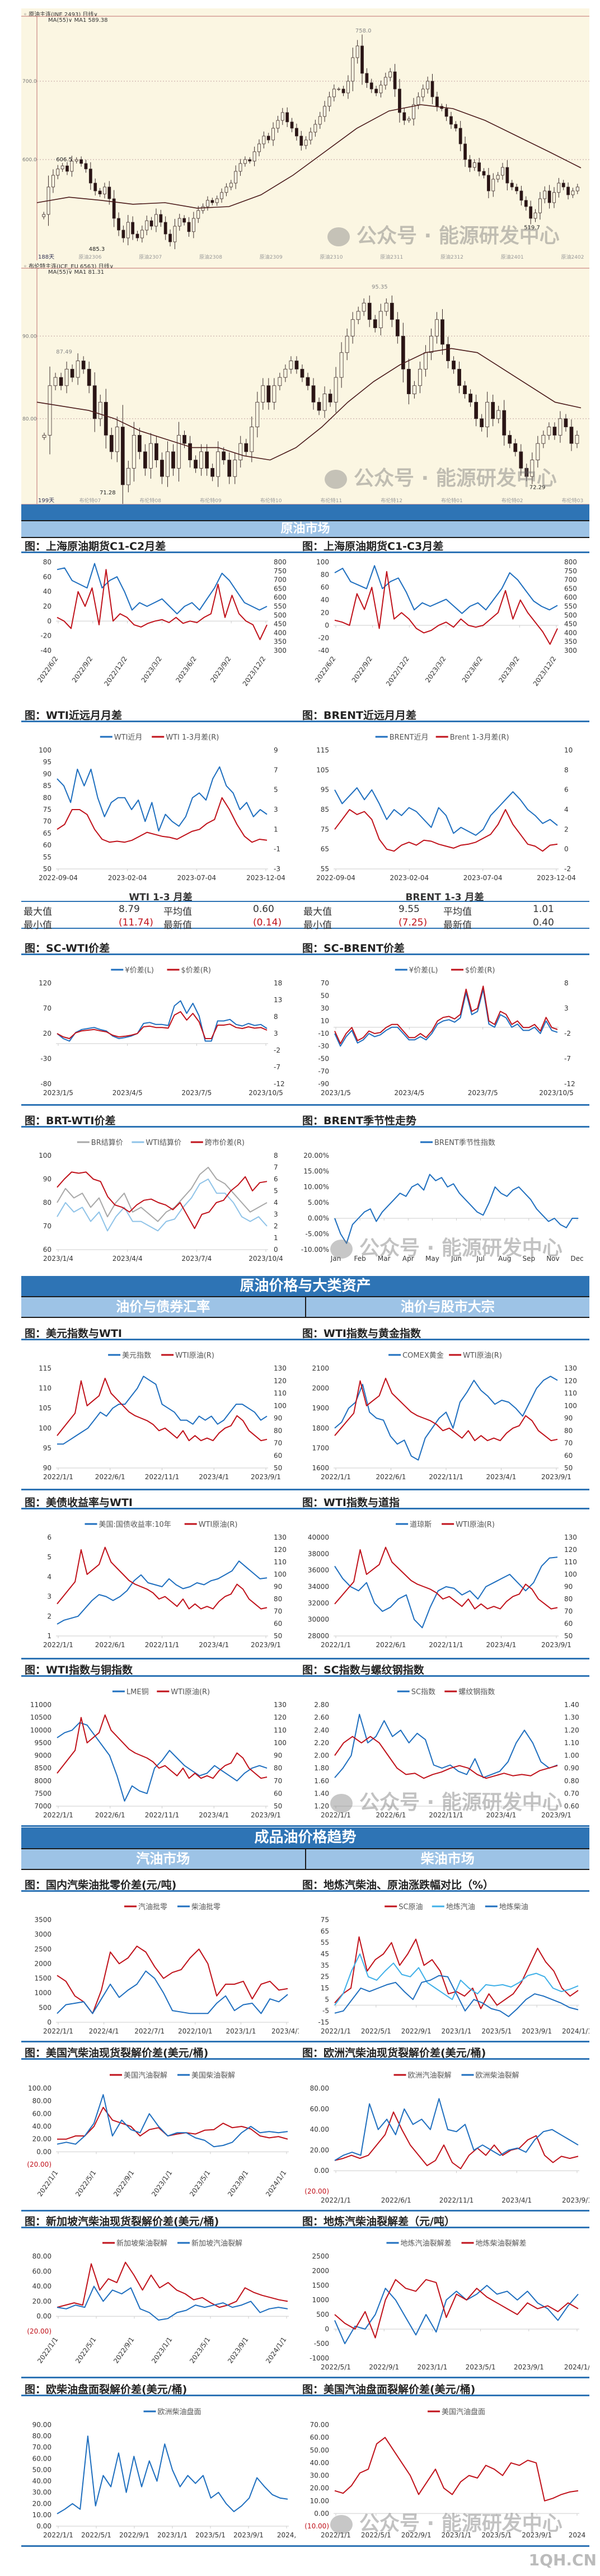  Describe the element at coordinates (309, 156) in the screenshot. I see `ma55-line` at that location.